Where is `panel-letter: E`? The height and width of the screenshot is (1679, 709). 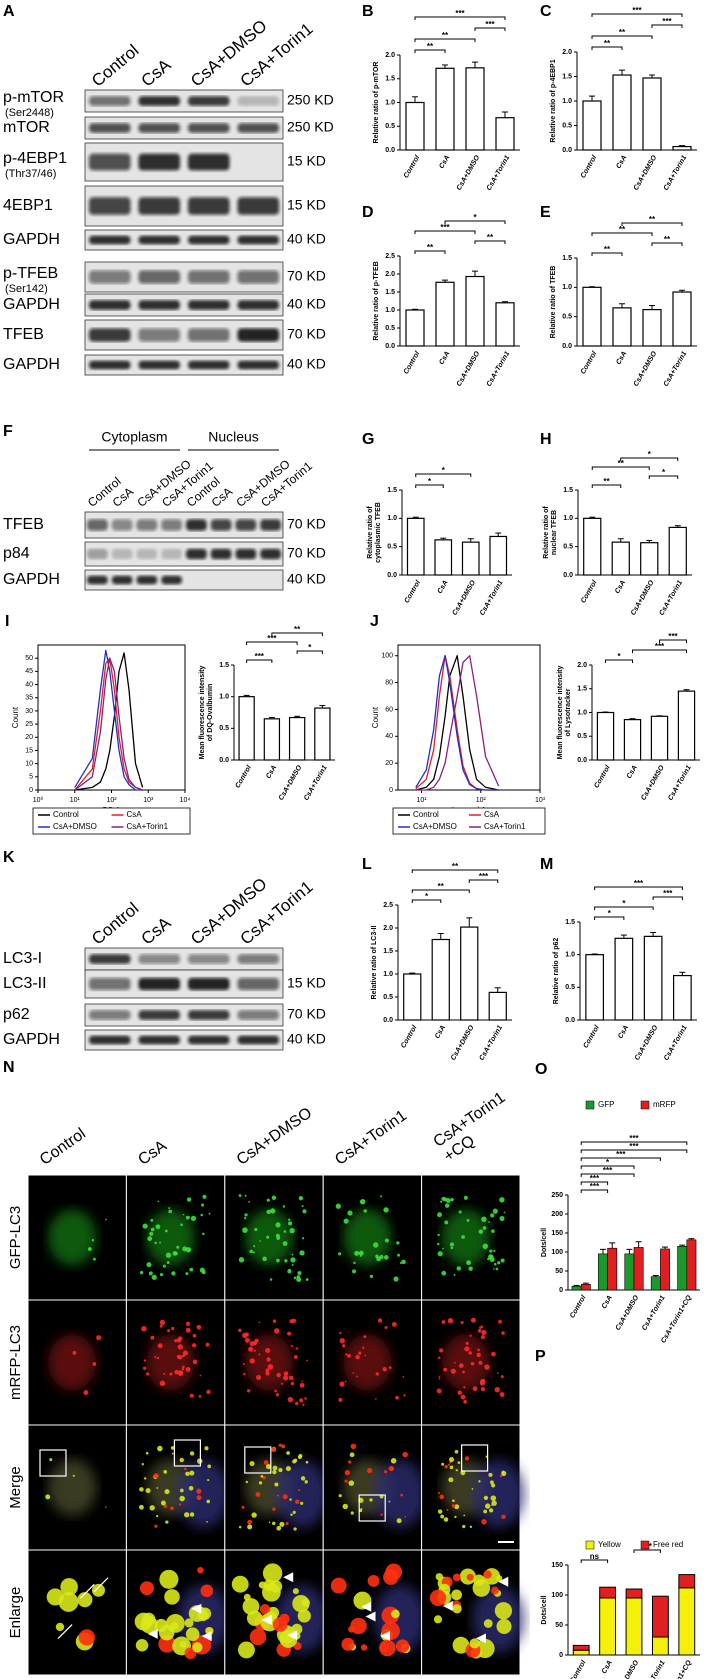 panel-letter: E is located at coordinates (545, 212).